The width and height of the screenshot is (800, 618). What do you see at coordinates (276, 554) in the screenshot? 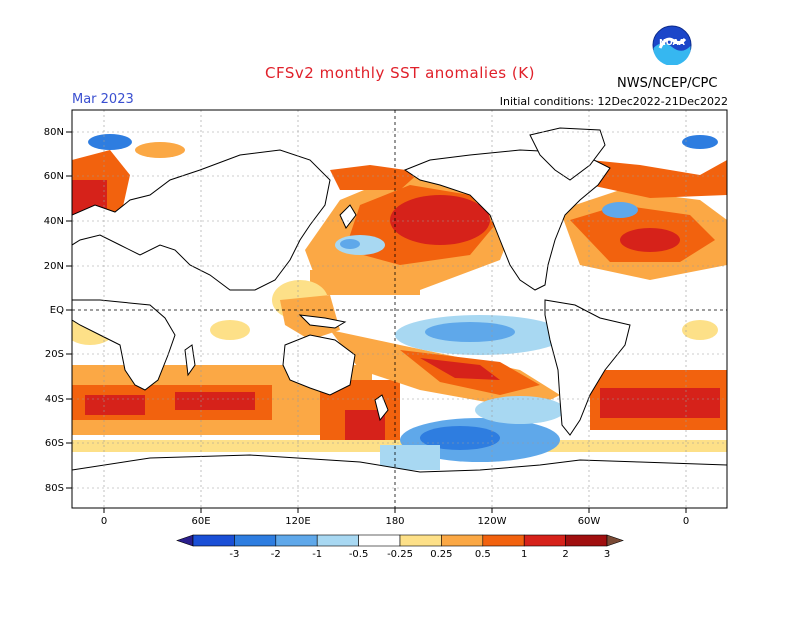
I see `colorbar-tick-label: -2` at bounding box center [276, 554].